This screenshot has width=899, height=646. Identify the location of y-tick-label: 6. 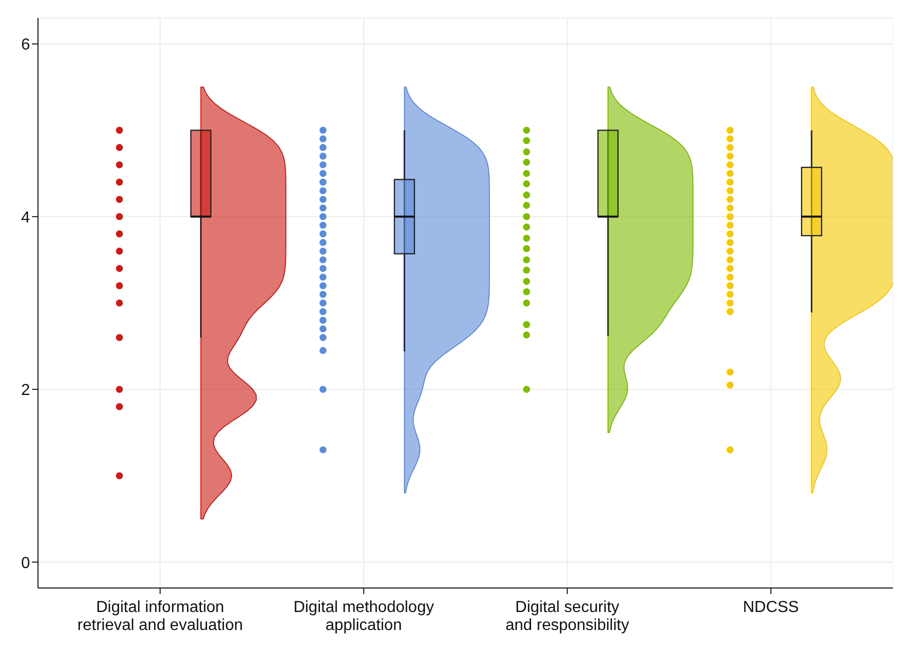
(25, 45).